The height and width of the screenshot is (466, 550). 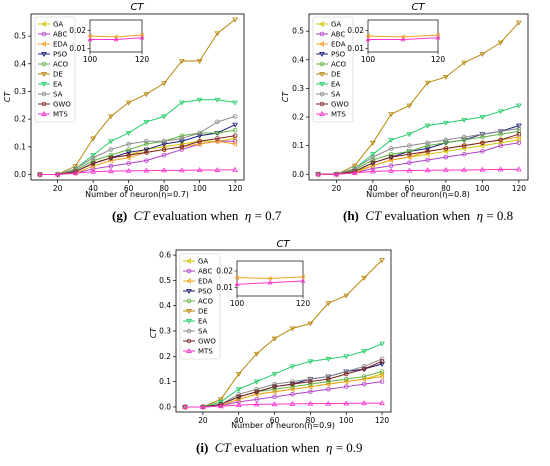 I want to click on series-line-mts, so click(x=137, y=172).